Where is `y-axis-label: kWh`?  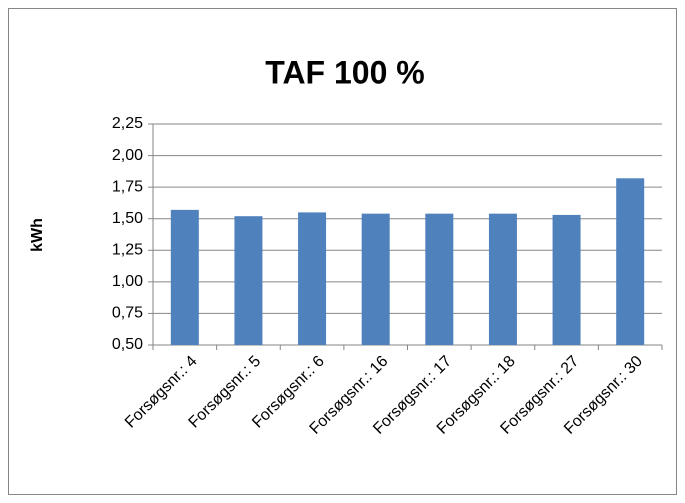
y-axis-label: kWh is located at coordinates (37, 235).